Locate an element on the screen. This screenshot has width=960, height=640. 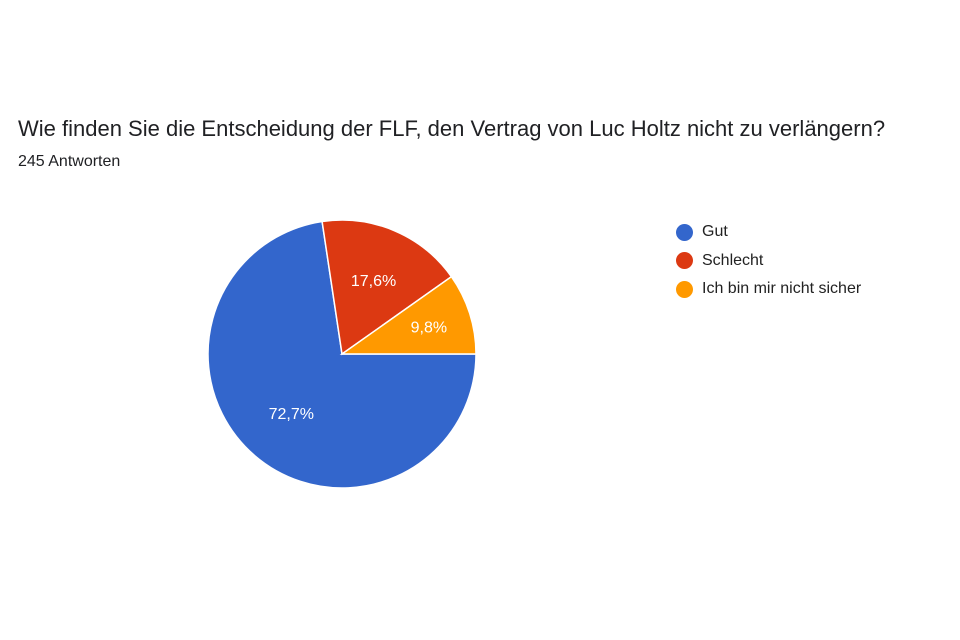
pie-slice-schlecht is located at coordinates (387, 287).